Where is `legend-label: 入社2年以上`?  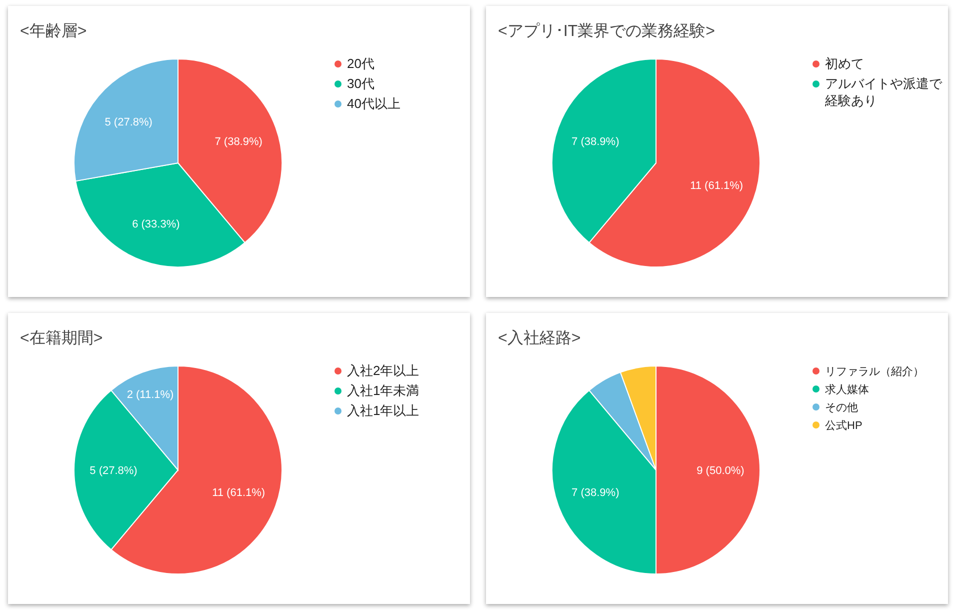
legend-label: 入社2年以上 is located at coordinates (383, 370).